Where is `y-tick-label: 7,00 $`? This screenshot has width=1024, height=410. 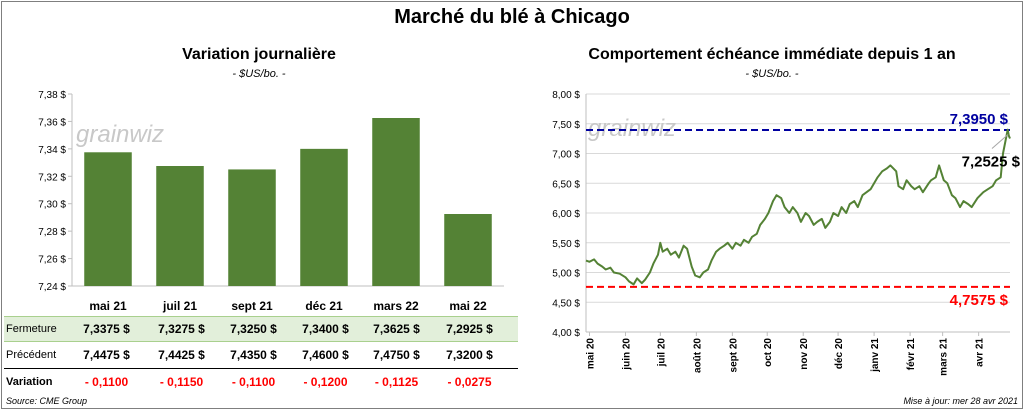
y-tick-label: 7,00 $ is located at coordinates (566, 155).